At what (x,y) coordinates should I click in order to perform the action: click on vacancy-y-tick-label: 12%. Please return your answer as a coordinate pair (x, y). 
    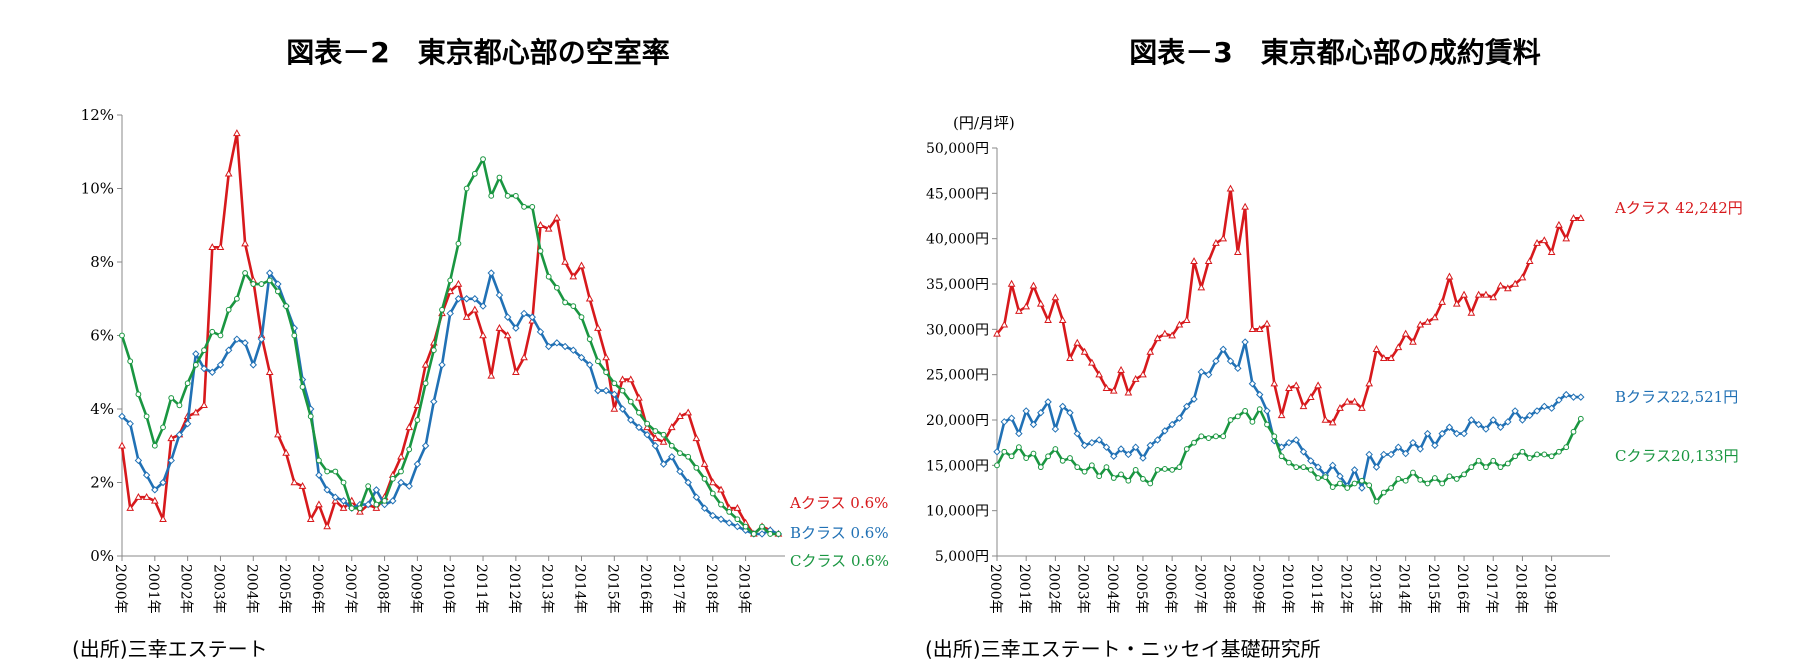
    Looking at the image, I should click on (97, 115).